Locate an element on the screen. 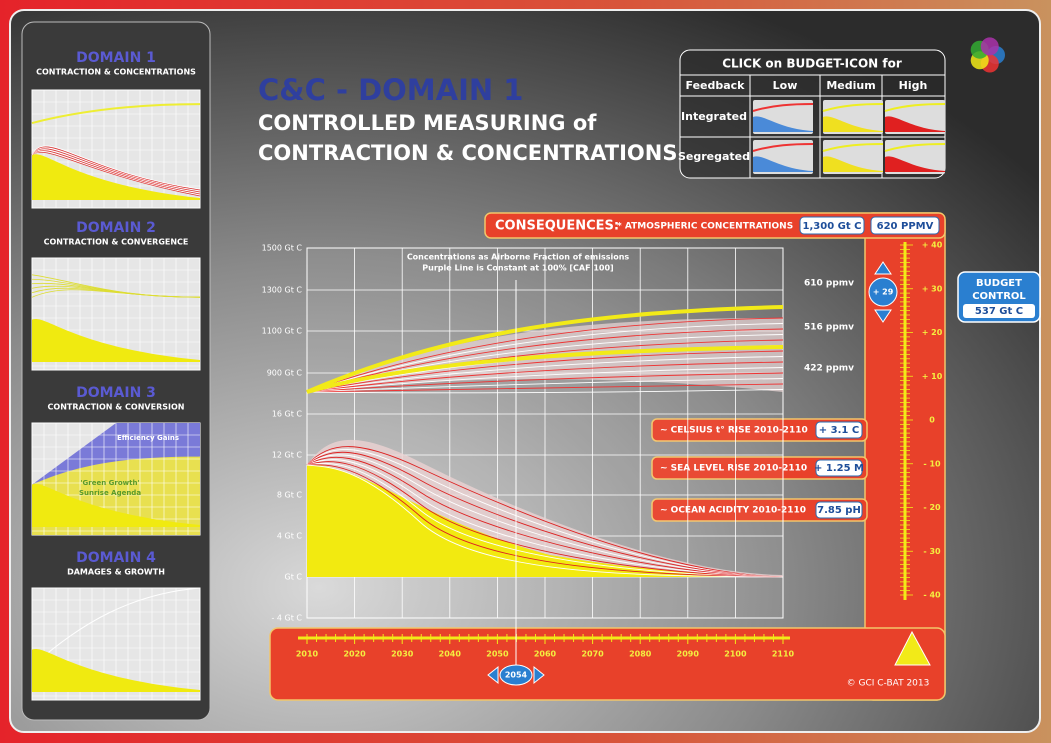 The width and height of the screenshot is (1051, 743). y-label: 16 Gt C is located at coordinates (287, 414).